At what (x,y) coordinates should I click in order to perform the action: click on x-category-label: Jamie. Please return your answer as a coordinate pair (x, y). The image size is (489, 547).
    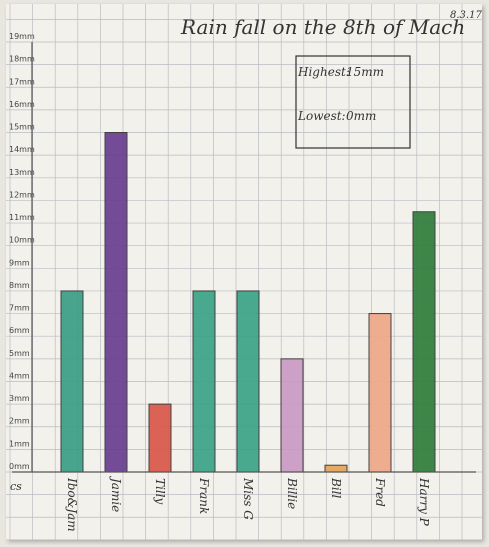
    Looking at the image, I should click on (116, 493).